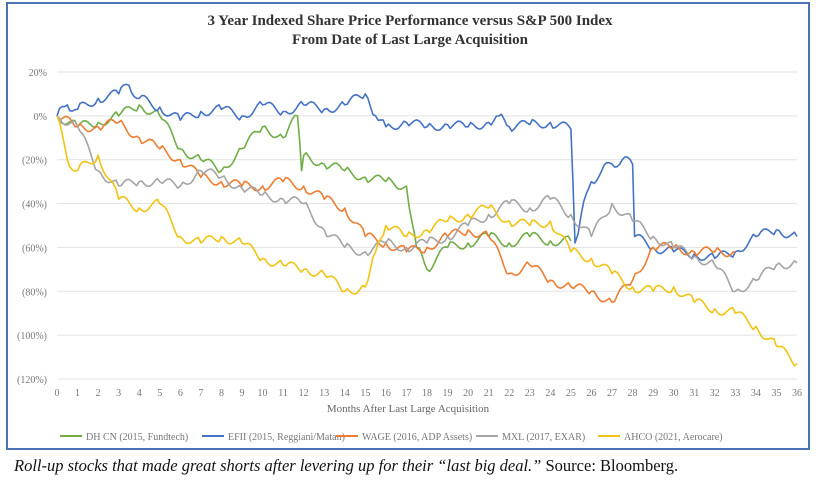 This screenshot has height=485, width=820. What do you see at coordinates (410, 40) in the screenshot?
I see `chart-subtitle: From Date of Last Large Acquisition` at bounding box center [410, 40].